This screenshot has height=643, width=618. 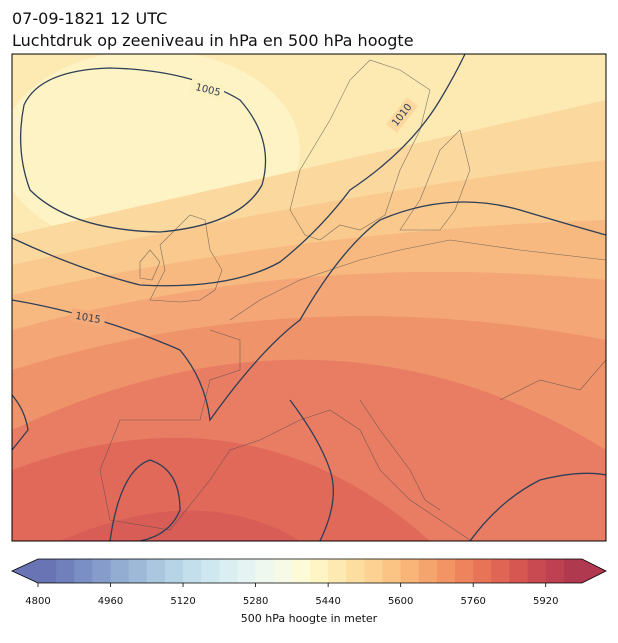 I want to click on colorbar: 4800 4960 5120 5280 5440 5600 5760 5920, so click(x=309, y=582).